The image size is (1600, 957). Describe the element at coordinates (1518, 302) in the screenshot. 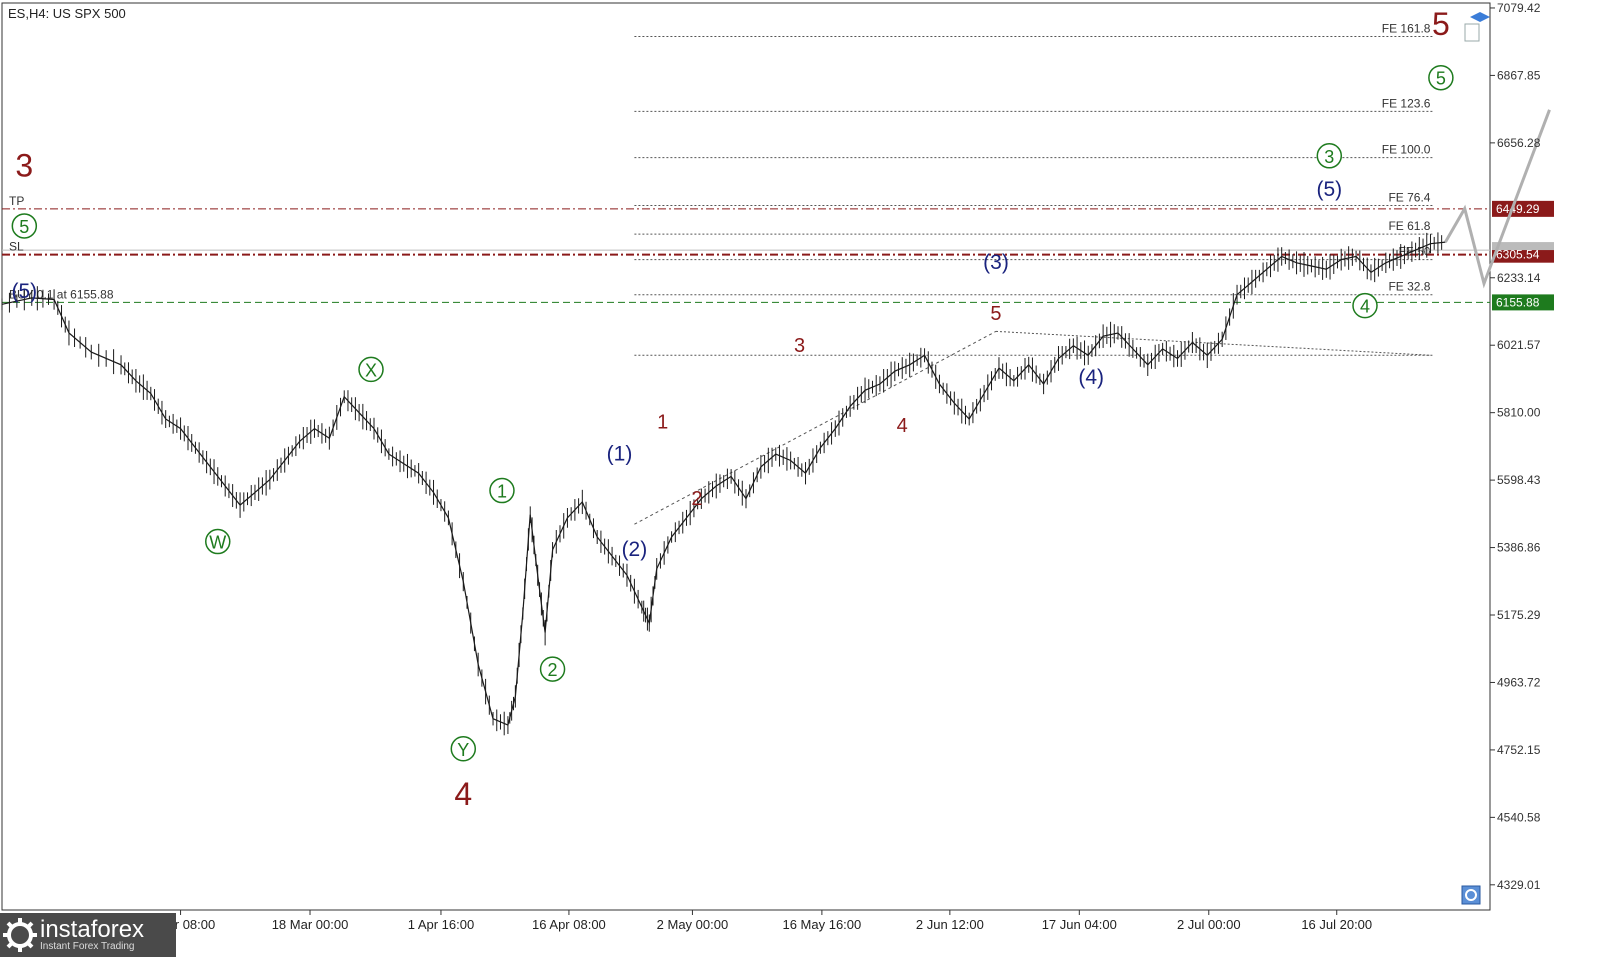

I see `buy-price-badge-text: 6155.88` at that location.